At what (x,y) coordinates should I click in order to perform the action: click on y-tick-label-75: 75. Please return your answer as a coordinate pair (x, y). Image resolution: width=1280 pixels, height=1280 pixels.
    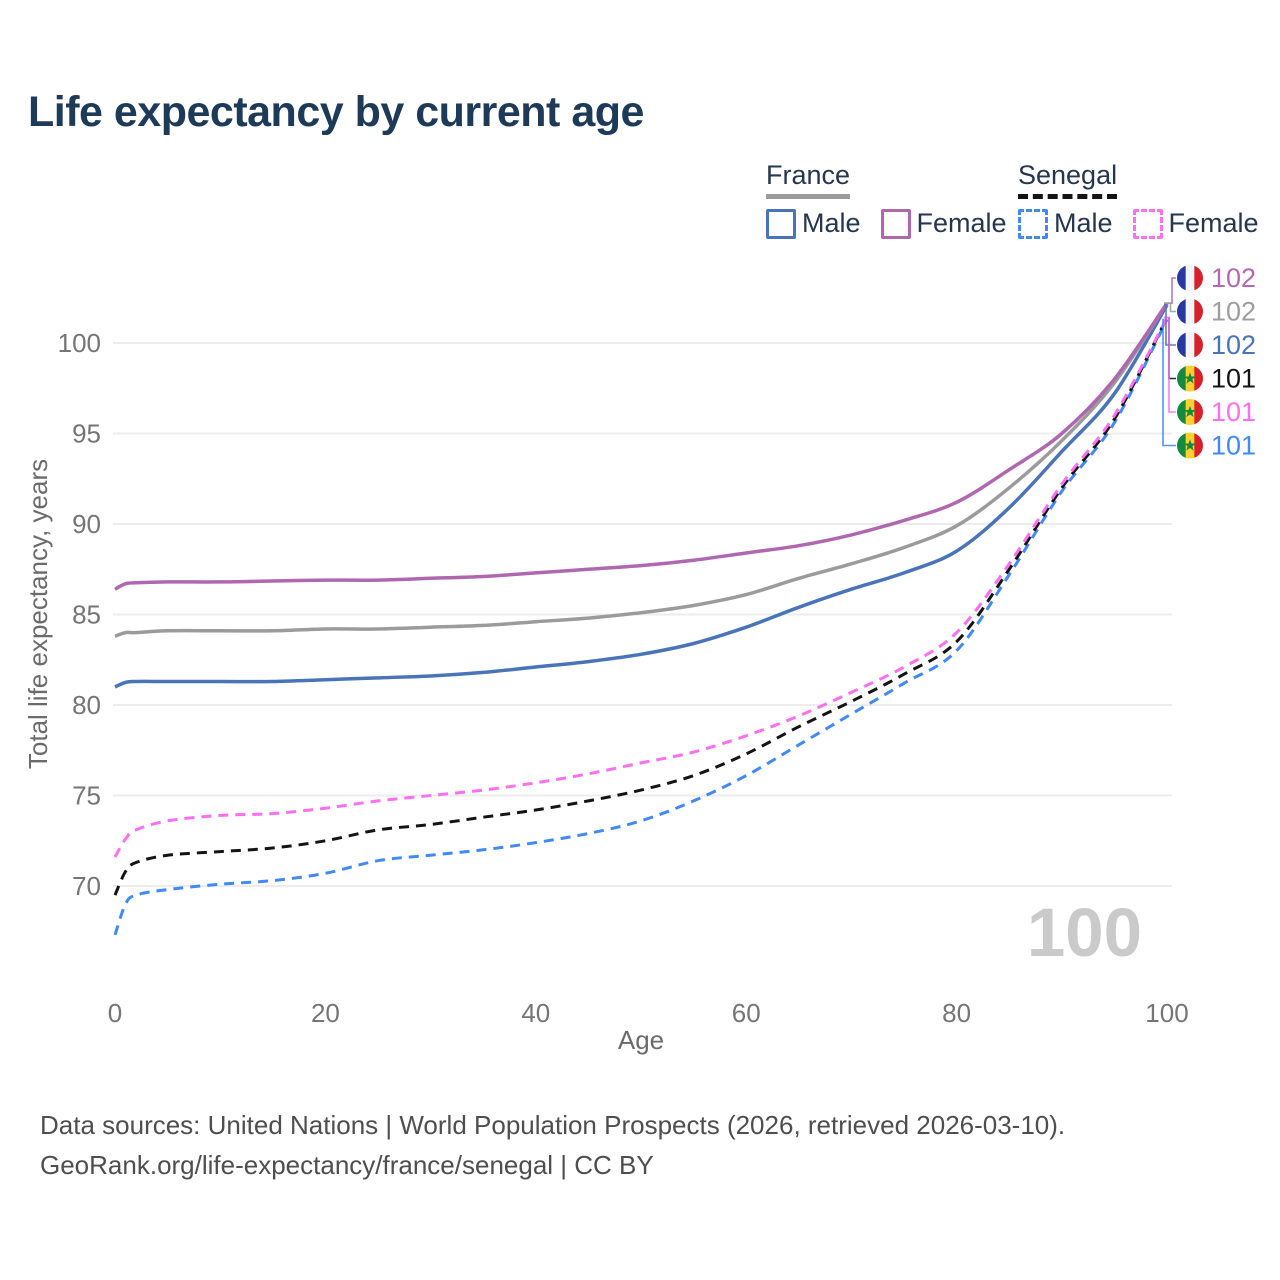
    Looking at the image, I should click on (86, 796).